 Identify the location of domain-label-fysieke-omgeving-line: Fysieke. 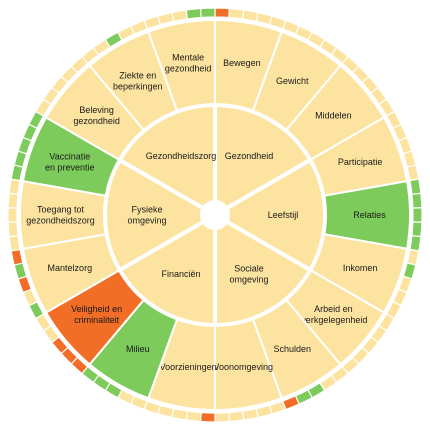
(146, 210).